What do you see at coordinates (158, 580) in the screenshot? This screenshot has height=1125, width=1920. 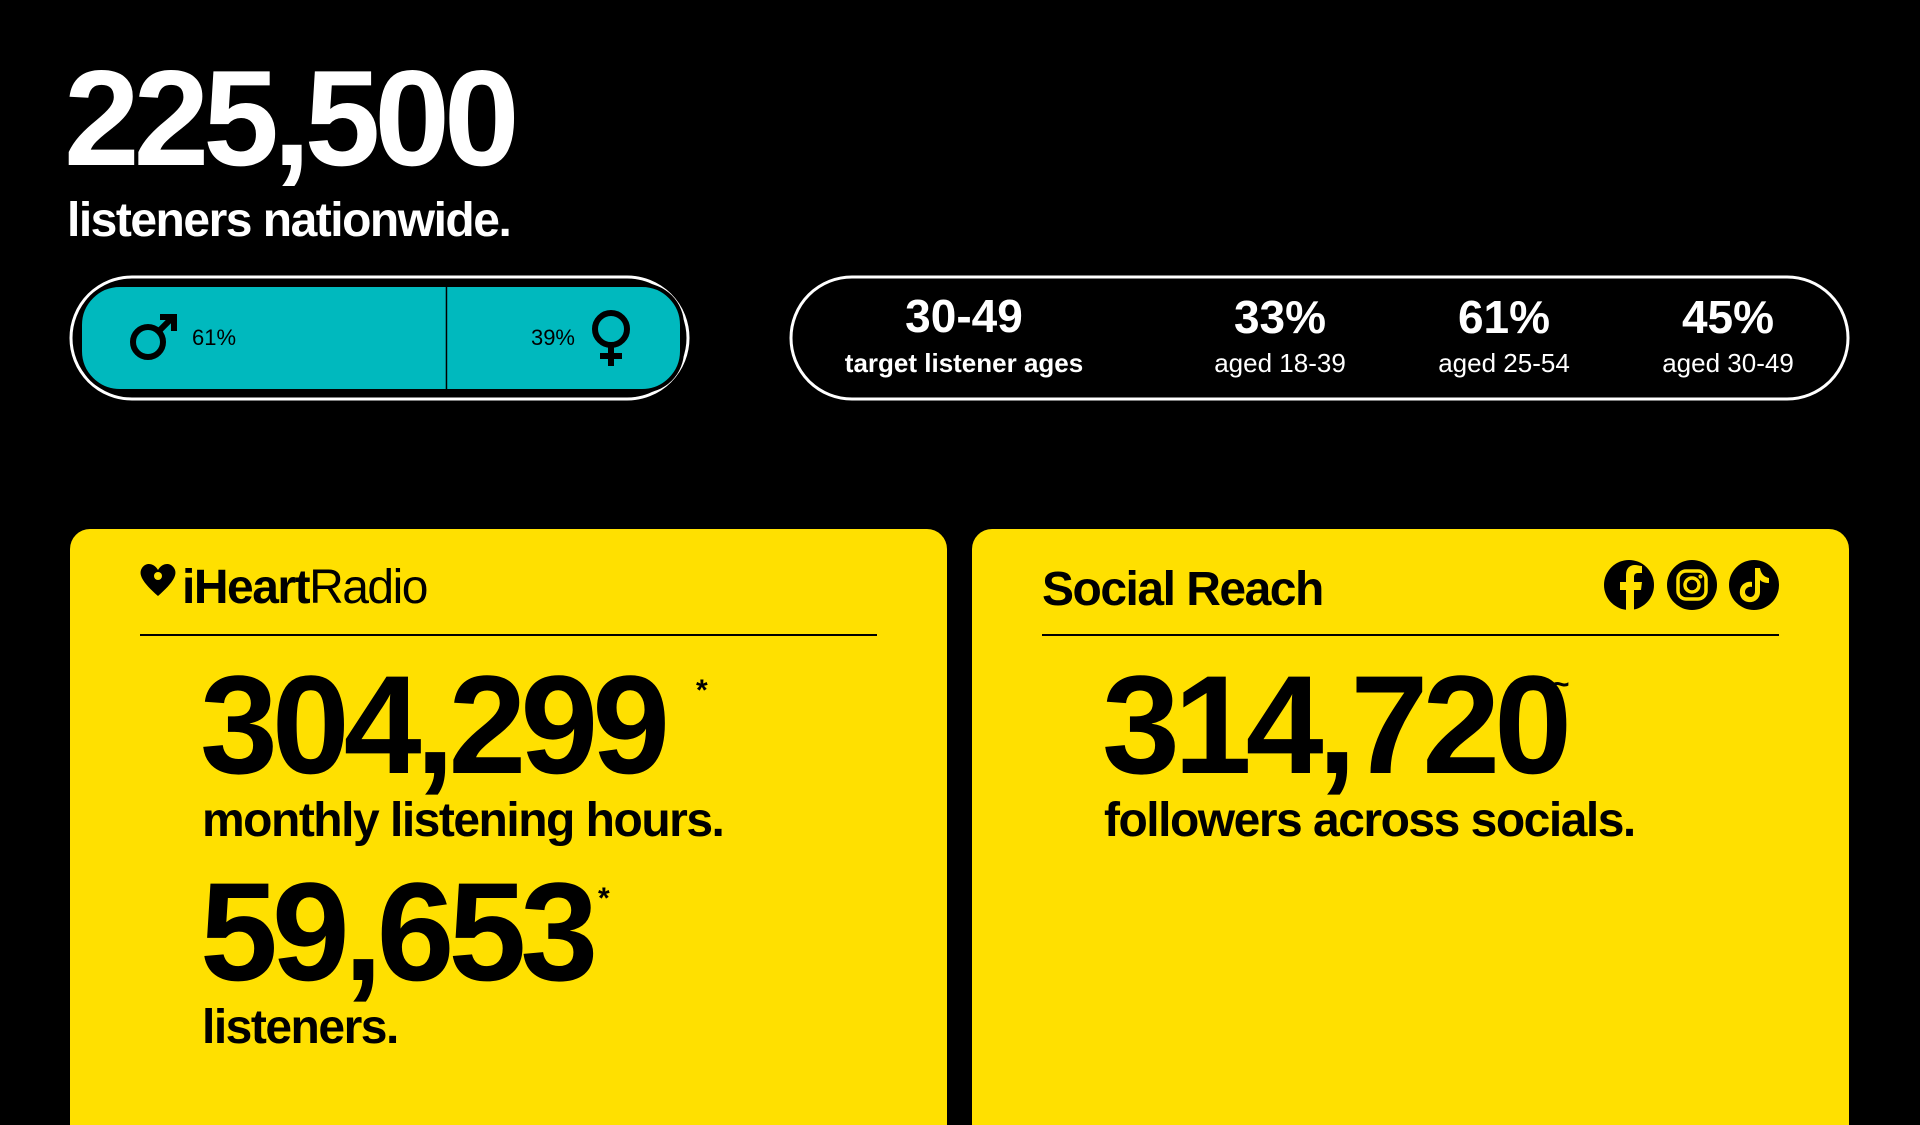 I see `iheart-logo-icon` at bounding box center [158, 580].